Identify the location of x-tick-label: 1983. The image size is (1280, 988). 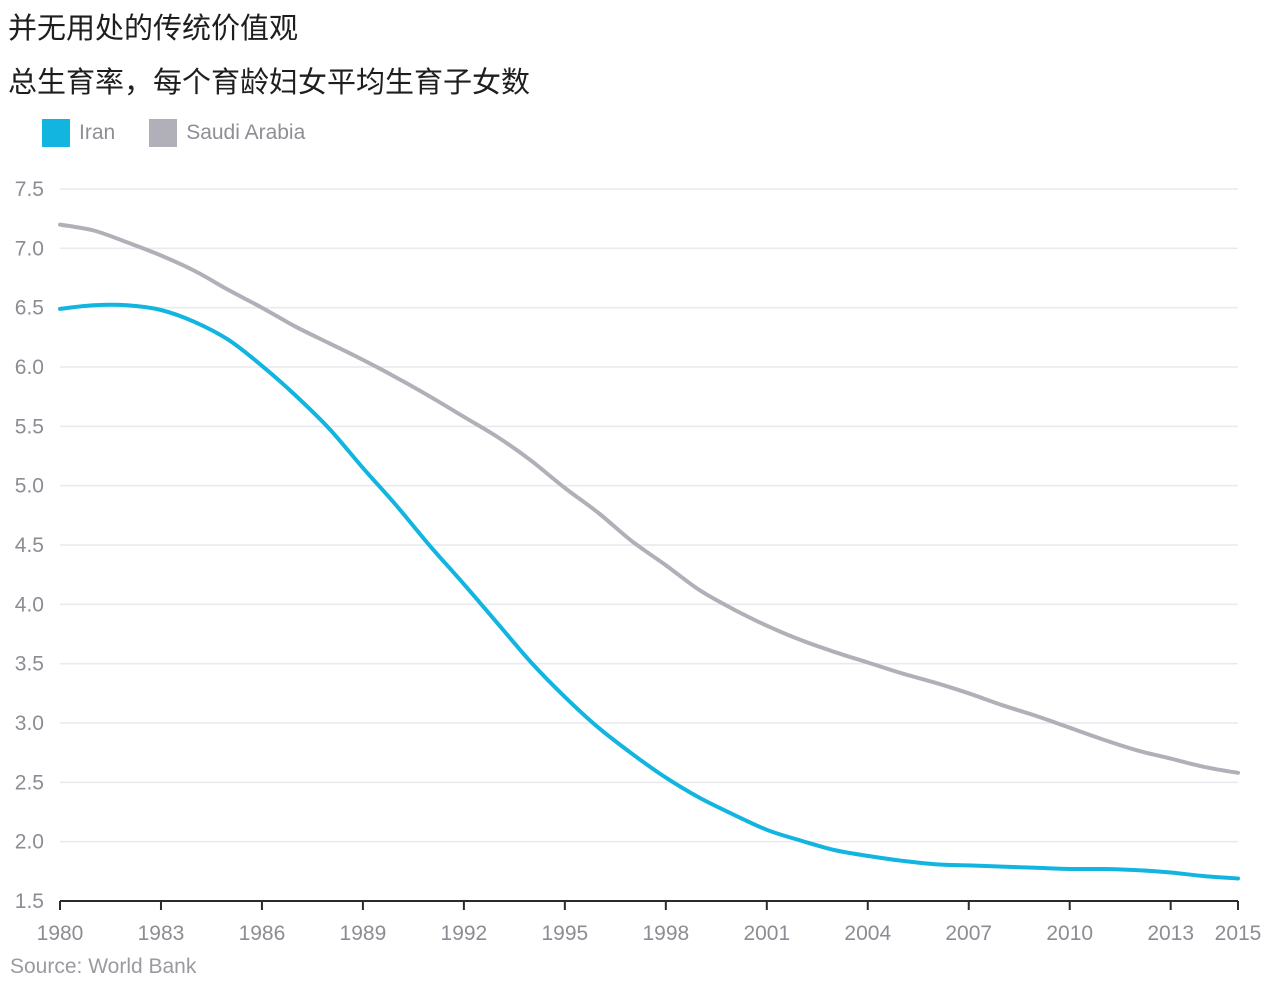
(161, 933).